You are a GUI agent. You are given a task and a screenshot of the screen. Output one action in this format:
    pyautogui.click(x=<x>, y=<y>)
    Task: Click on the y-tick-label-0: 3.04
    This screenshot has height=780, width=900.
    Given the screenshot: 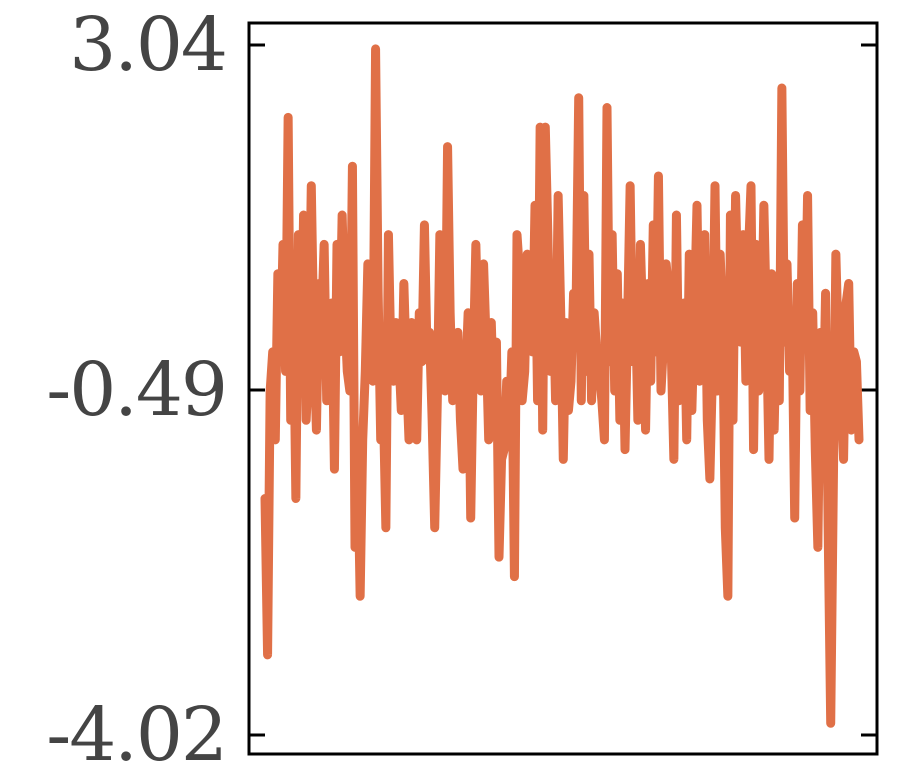 What is the action you would take?
    pyautogui.click(x=147, y=45)
    